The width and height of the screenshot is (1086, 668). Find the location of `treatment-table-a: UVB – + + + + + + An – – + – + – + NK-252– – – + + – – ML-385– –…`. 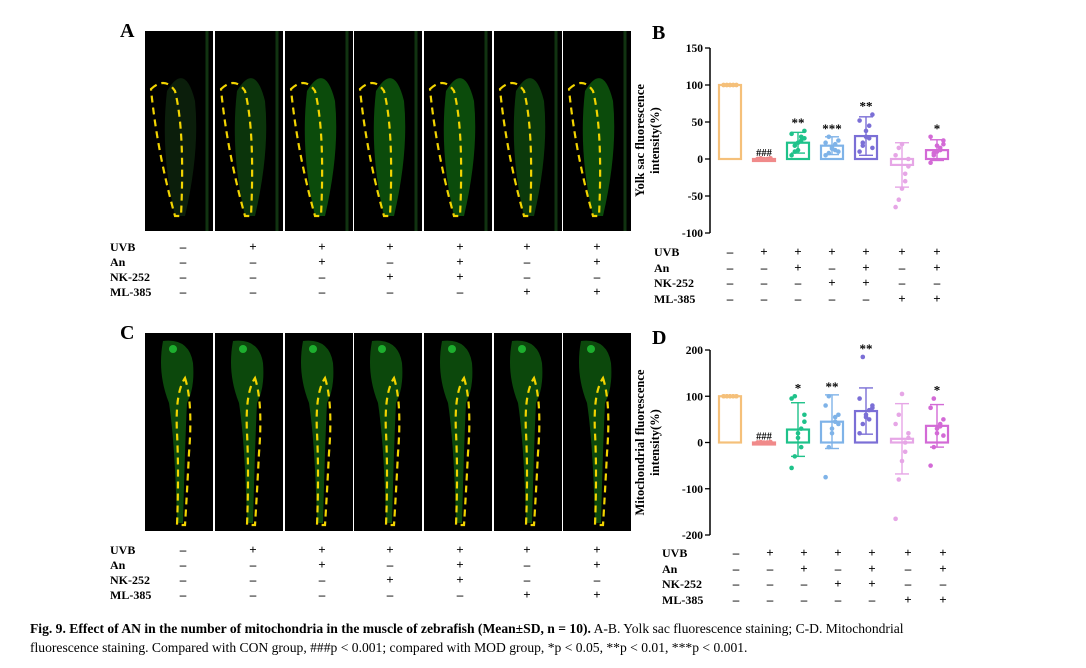

treatment-table-a: UVB – + + + + + + An – – + – + – + NK-252– – – + + – – ML-385– –… is located at coordinates (370, 272).